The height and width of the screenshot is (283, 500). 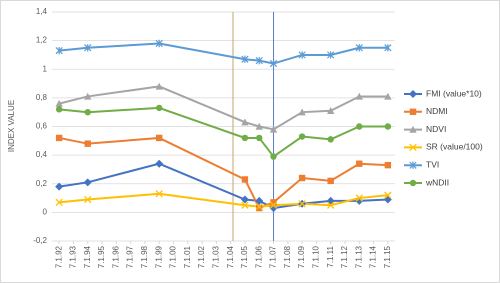 What do you see at coordinates (73, 256) in the screenshot?
I see `x-tick-label: 7.1.93` at bounding box center [73, 256].